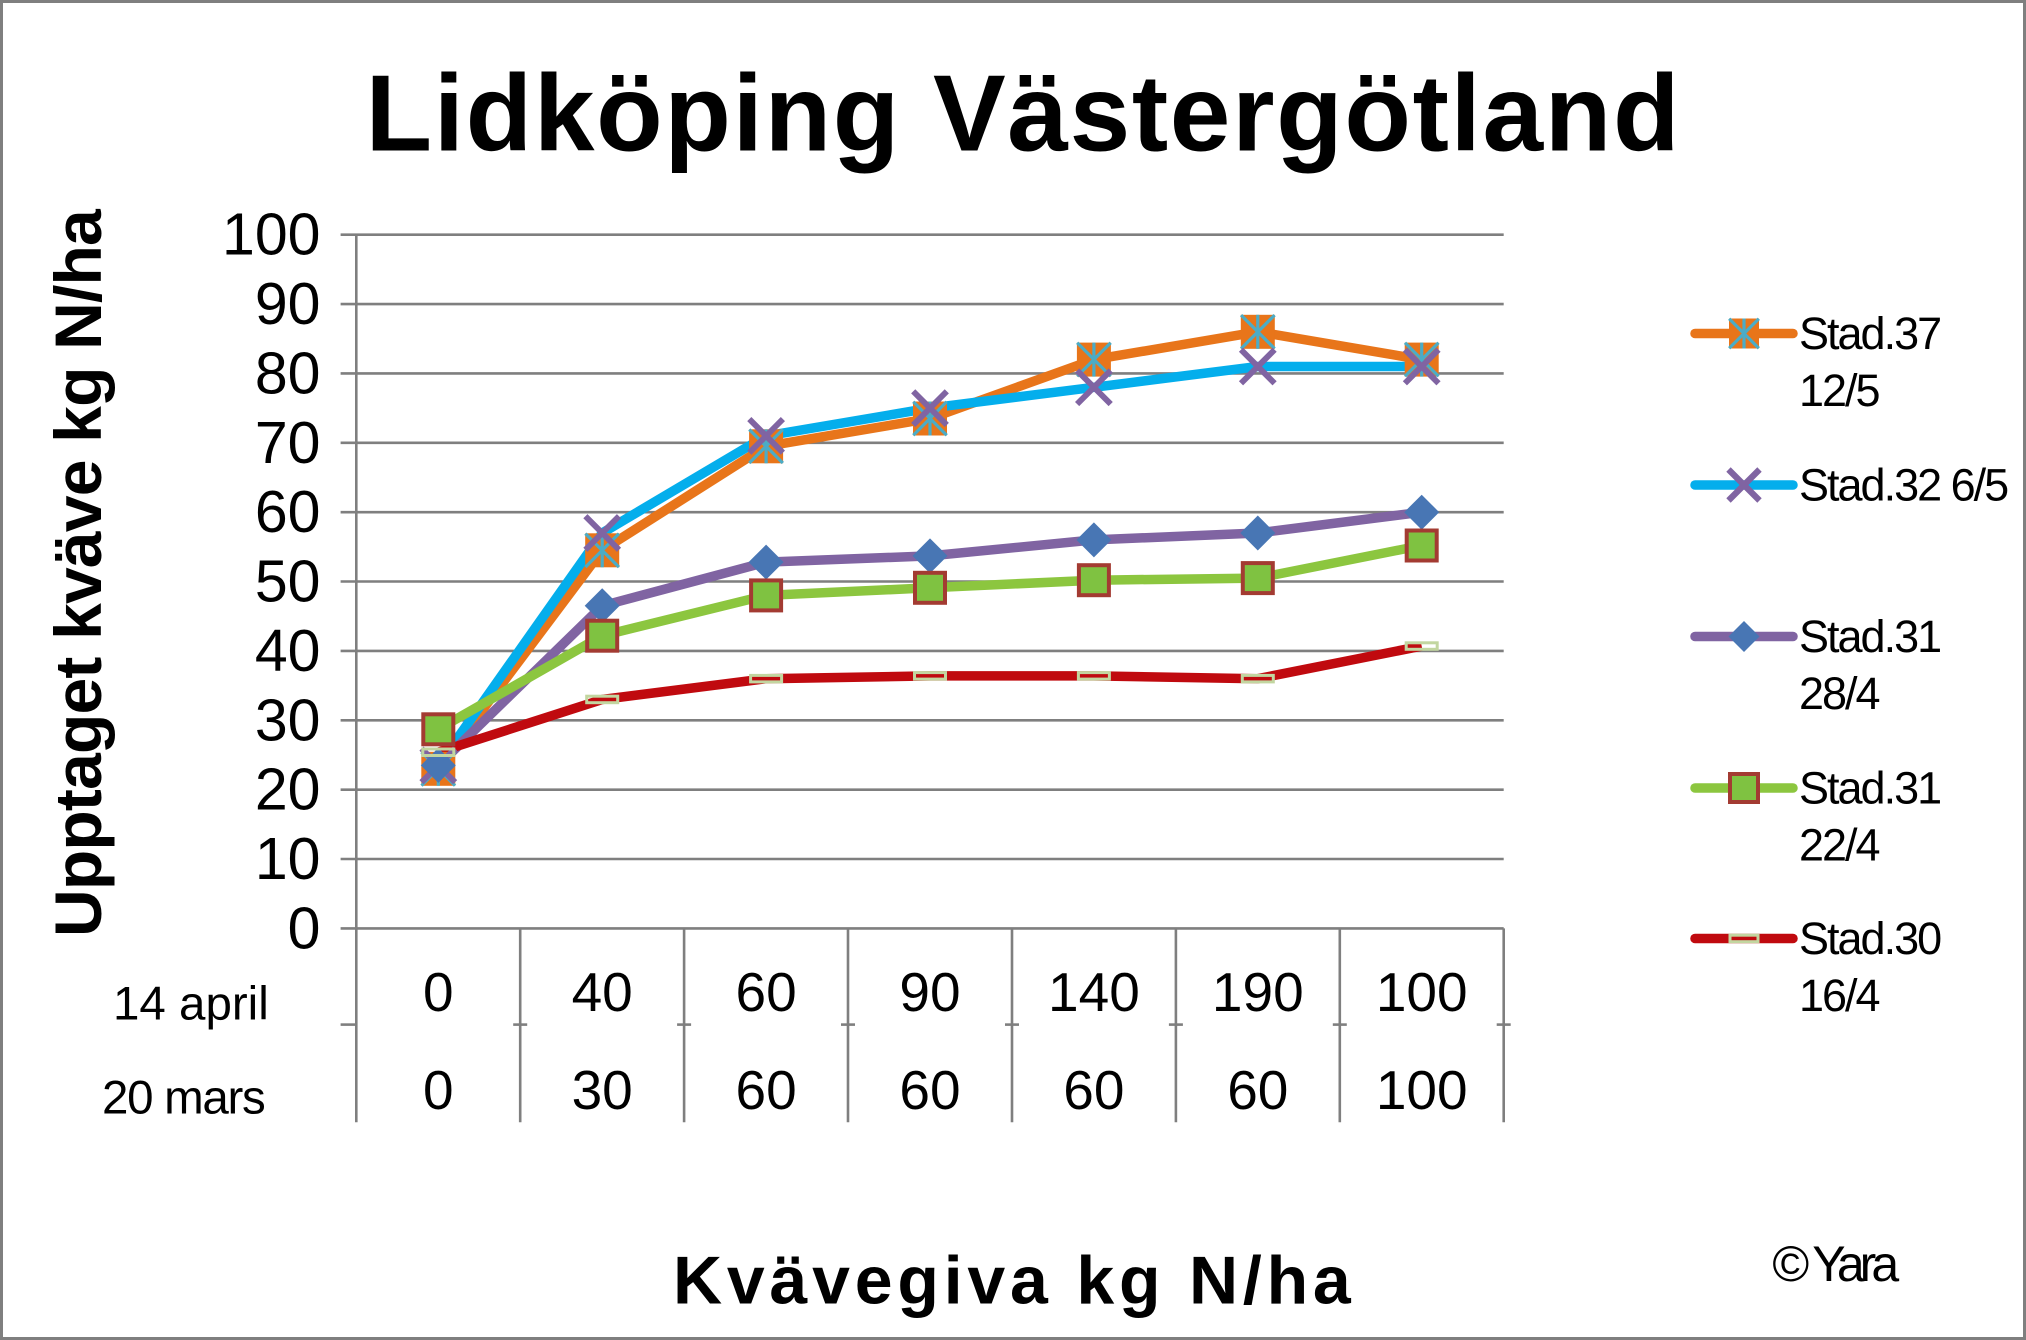 Image resolution: width=2026 pixels, height=1340 pixels. What do you see at coordinates (1258, 992) in the screenshot?
I see `svg-text: 190` at bounding box center [1258, 992].